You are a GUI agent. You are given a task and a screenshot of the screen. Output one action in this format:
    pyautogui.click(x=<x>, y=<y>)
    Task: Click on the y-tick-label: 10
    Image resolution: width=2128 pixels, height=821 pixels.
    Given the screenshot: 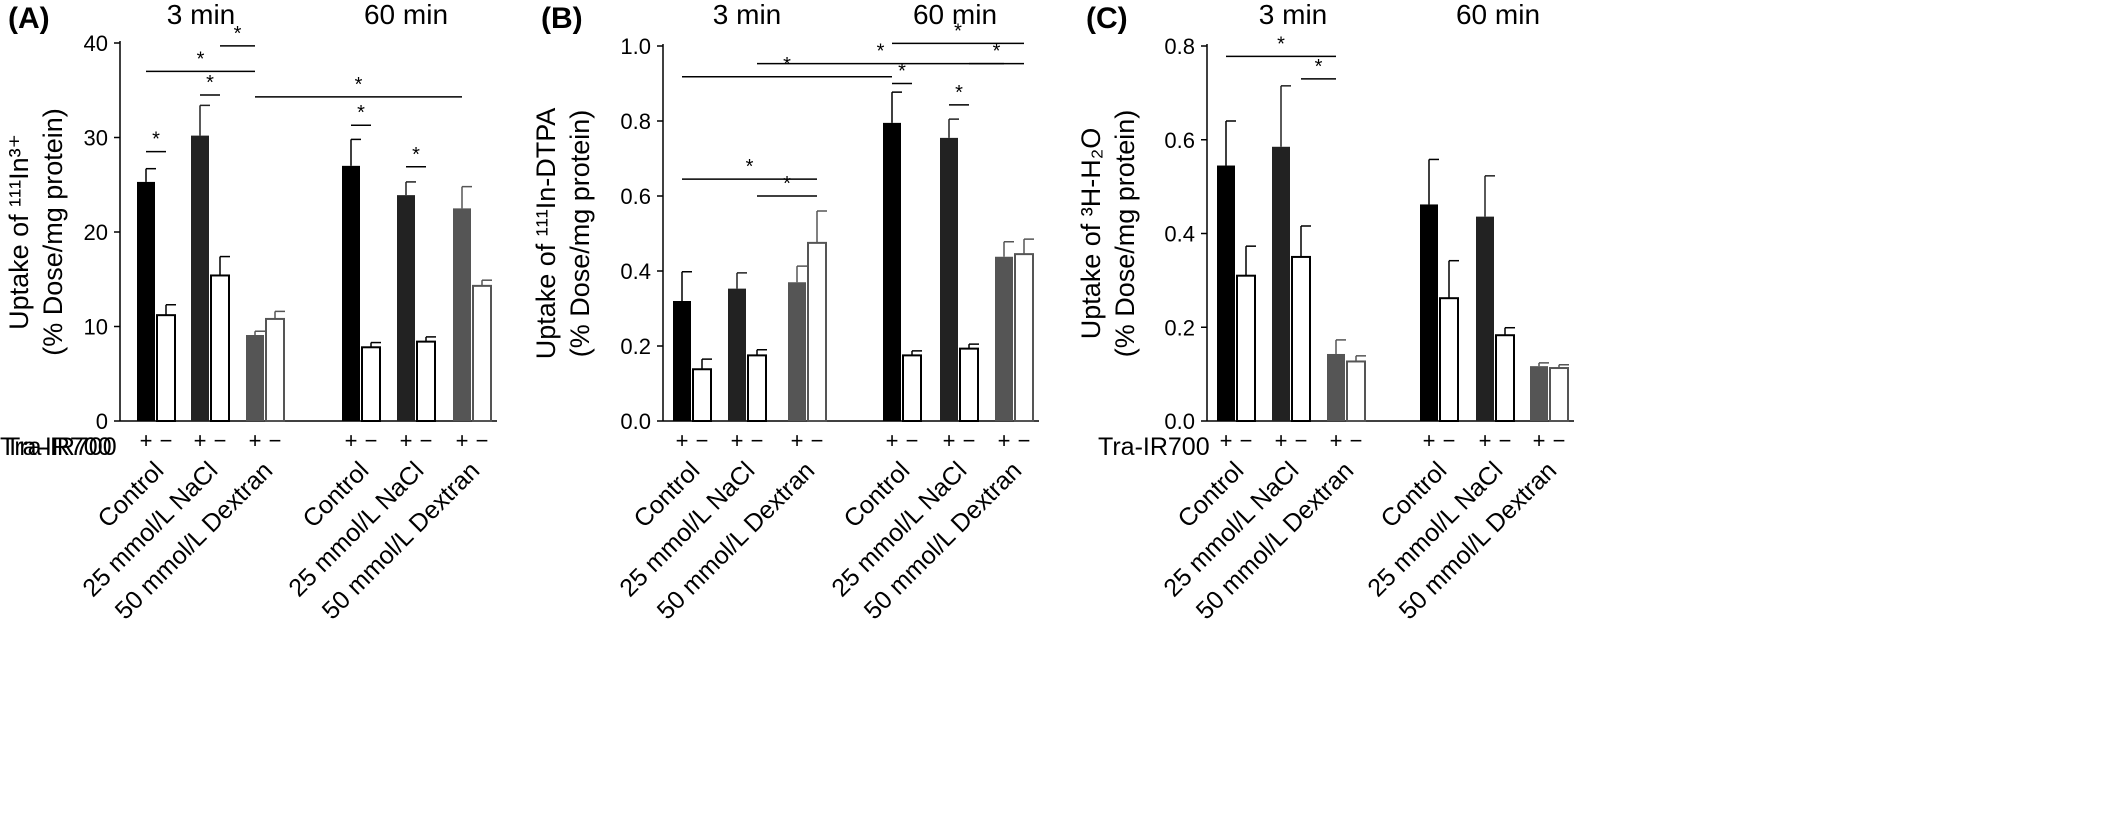 What is the action you would take?
    pyautogui.click(x=96, y=327)
    